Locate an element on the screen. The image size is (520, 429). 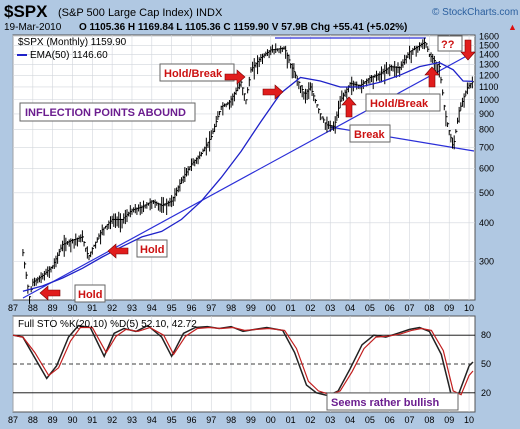
sto-d-line is located at coordinates (243, 361).